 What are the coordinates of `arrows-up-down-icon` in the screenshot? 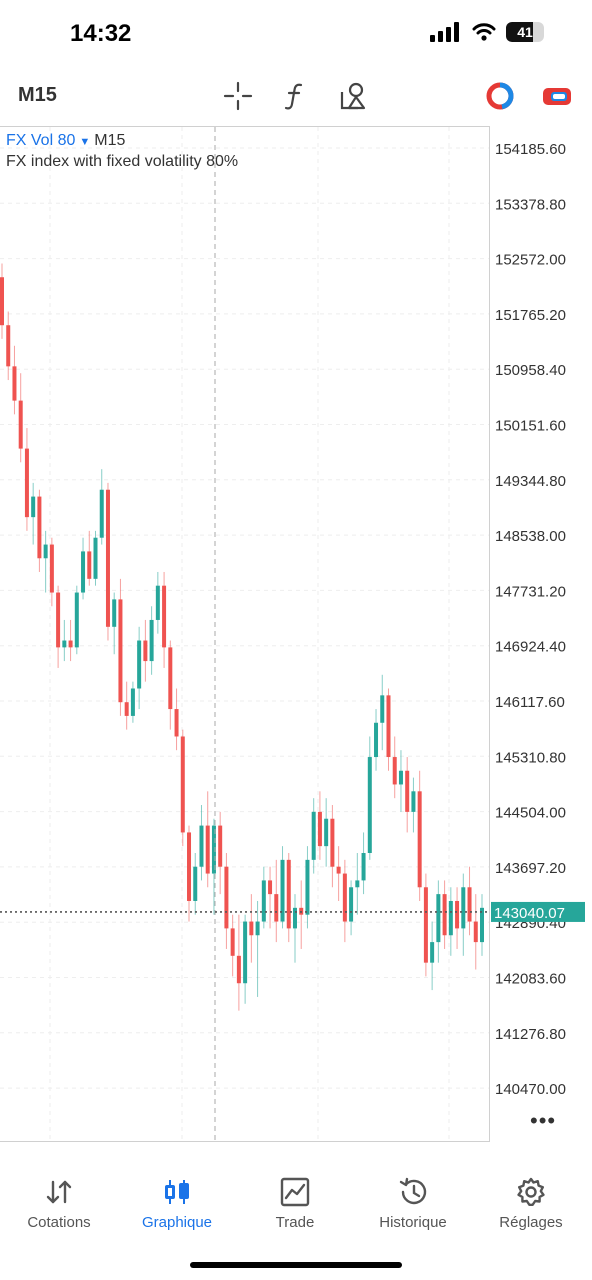 It's located at (59, 1192).